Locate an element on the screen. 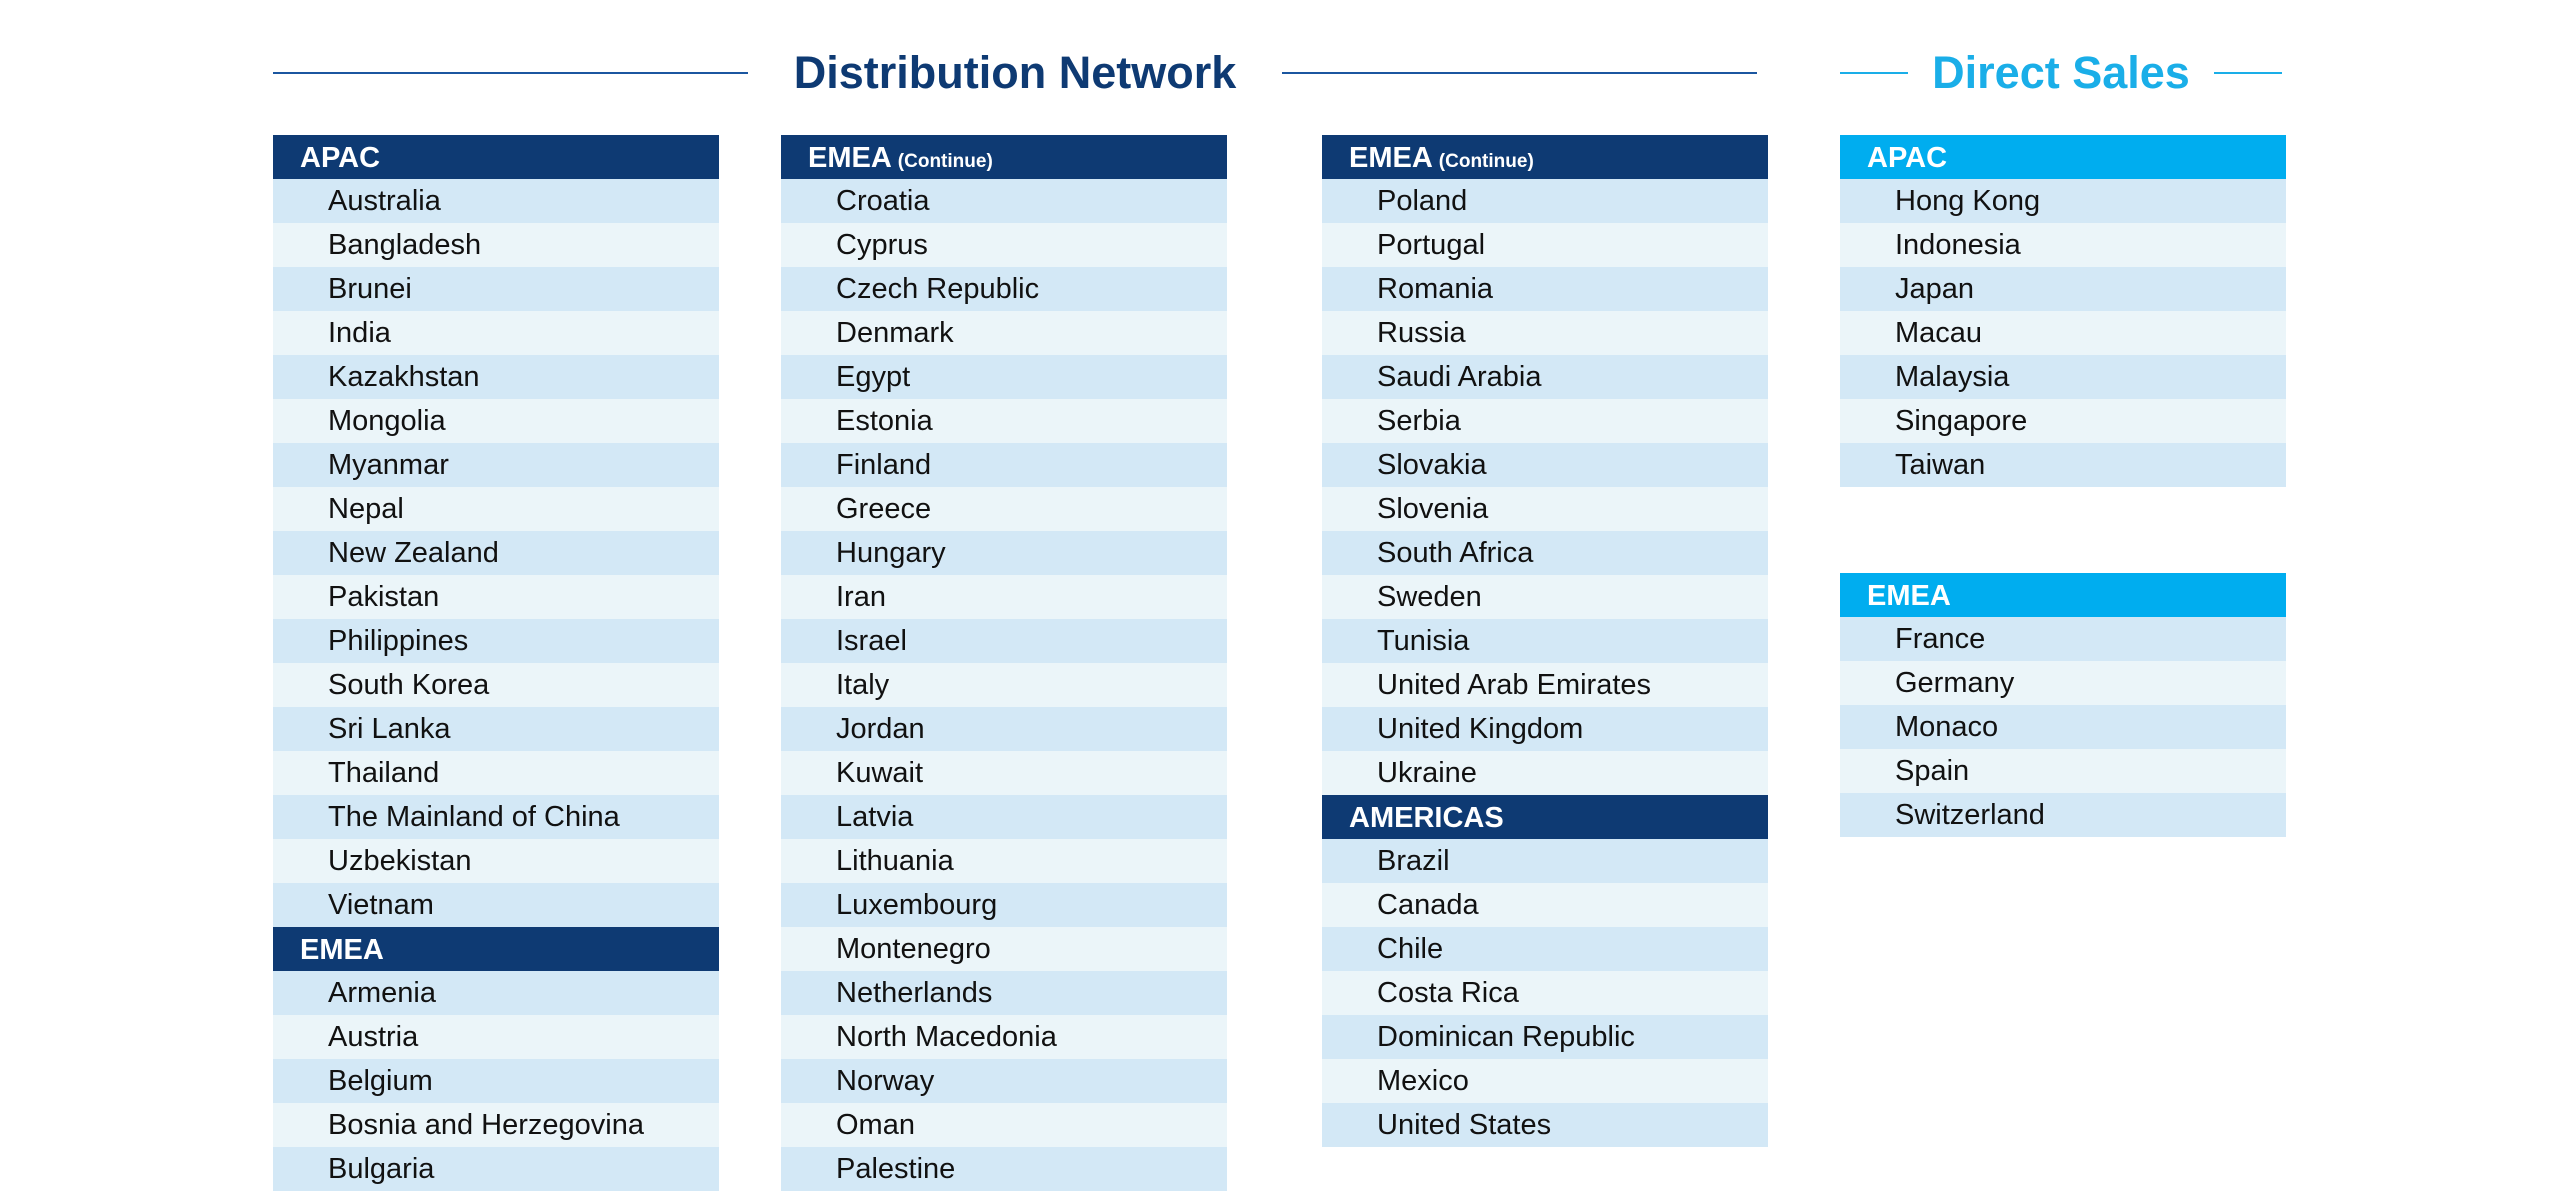  country-item: Serbia is located at coordinates (1545, 421).